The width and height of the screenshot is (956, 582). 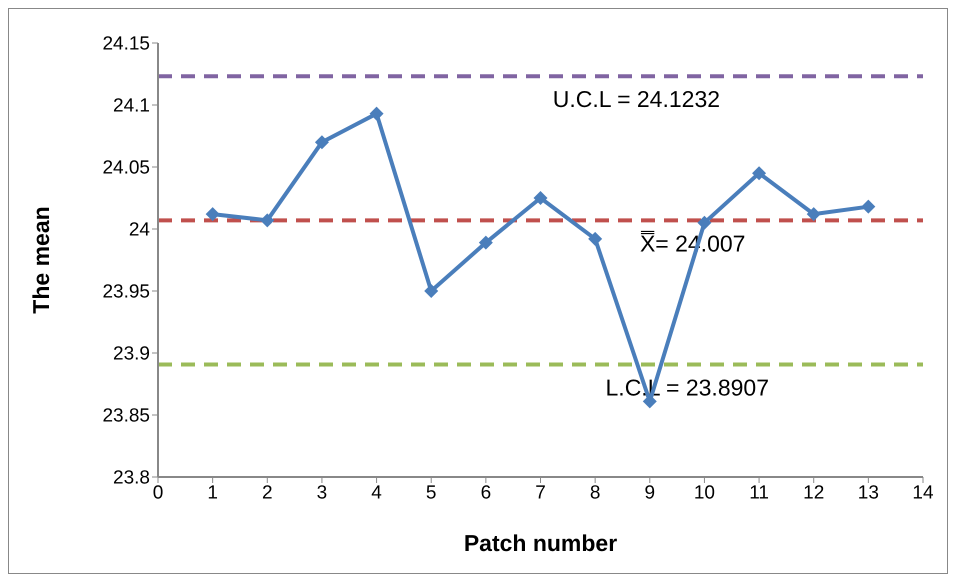 What do you see at coordinates (131, 478) in the screenshot?
I see `y-tick-label: 23.8` at bounding box center [131, 478].